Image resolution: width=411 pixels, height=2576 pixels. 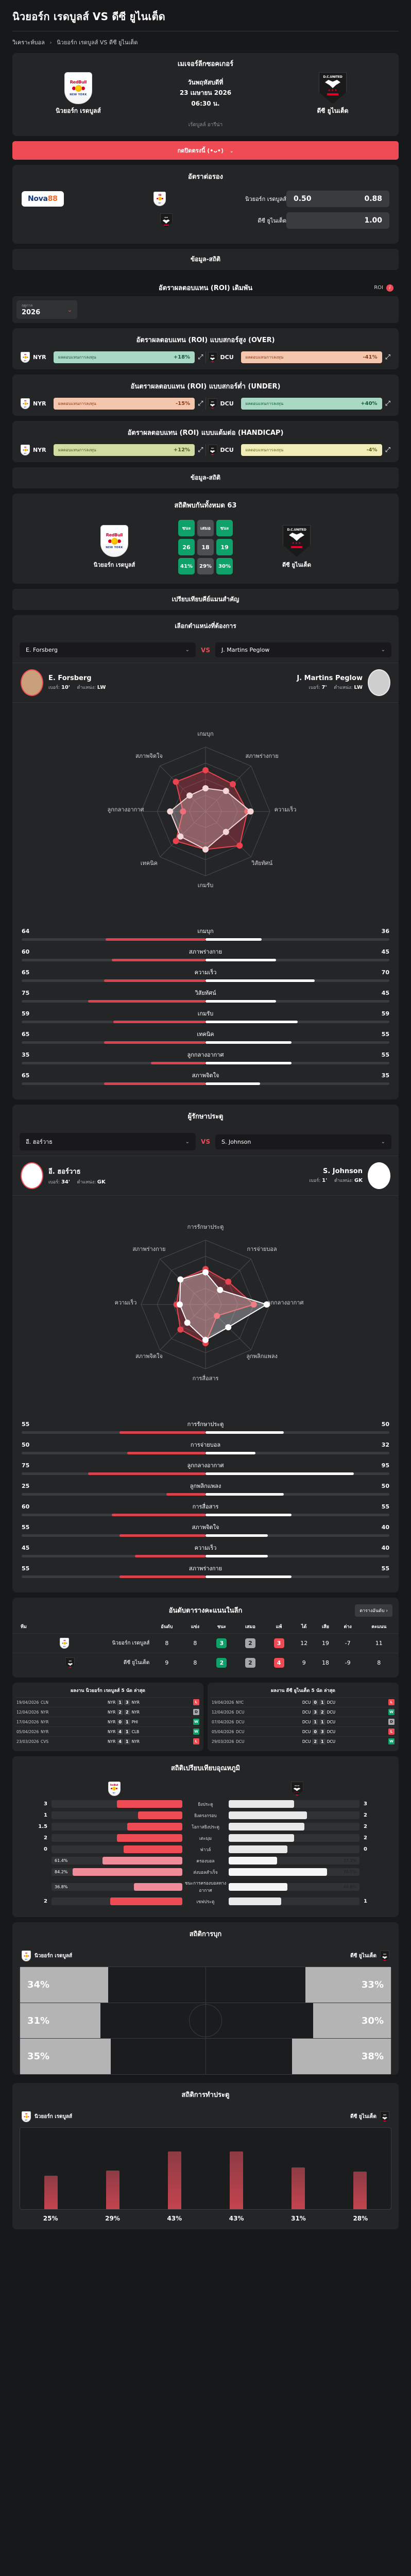 What do you see at coordinates (63, 1176) in the screenshot?
I see `keeper-left-player: อี. ฮอร์วาธ เบอร์: 34' ตำแหน่ง: GK` at bounding box center [63, 1176].